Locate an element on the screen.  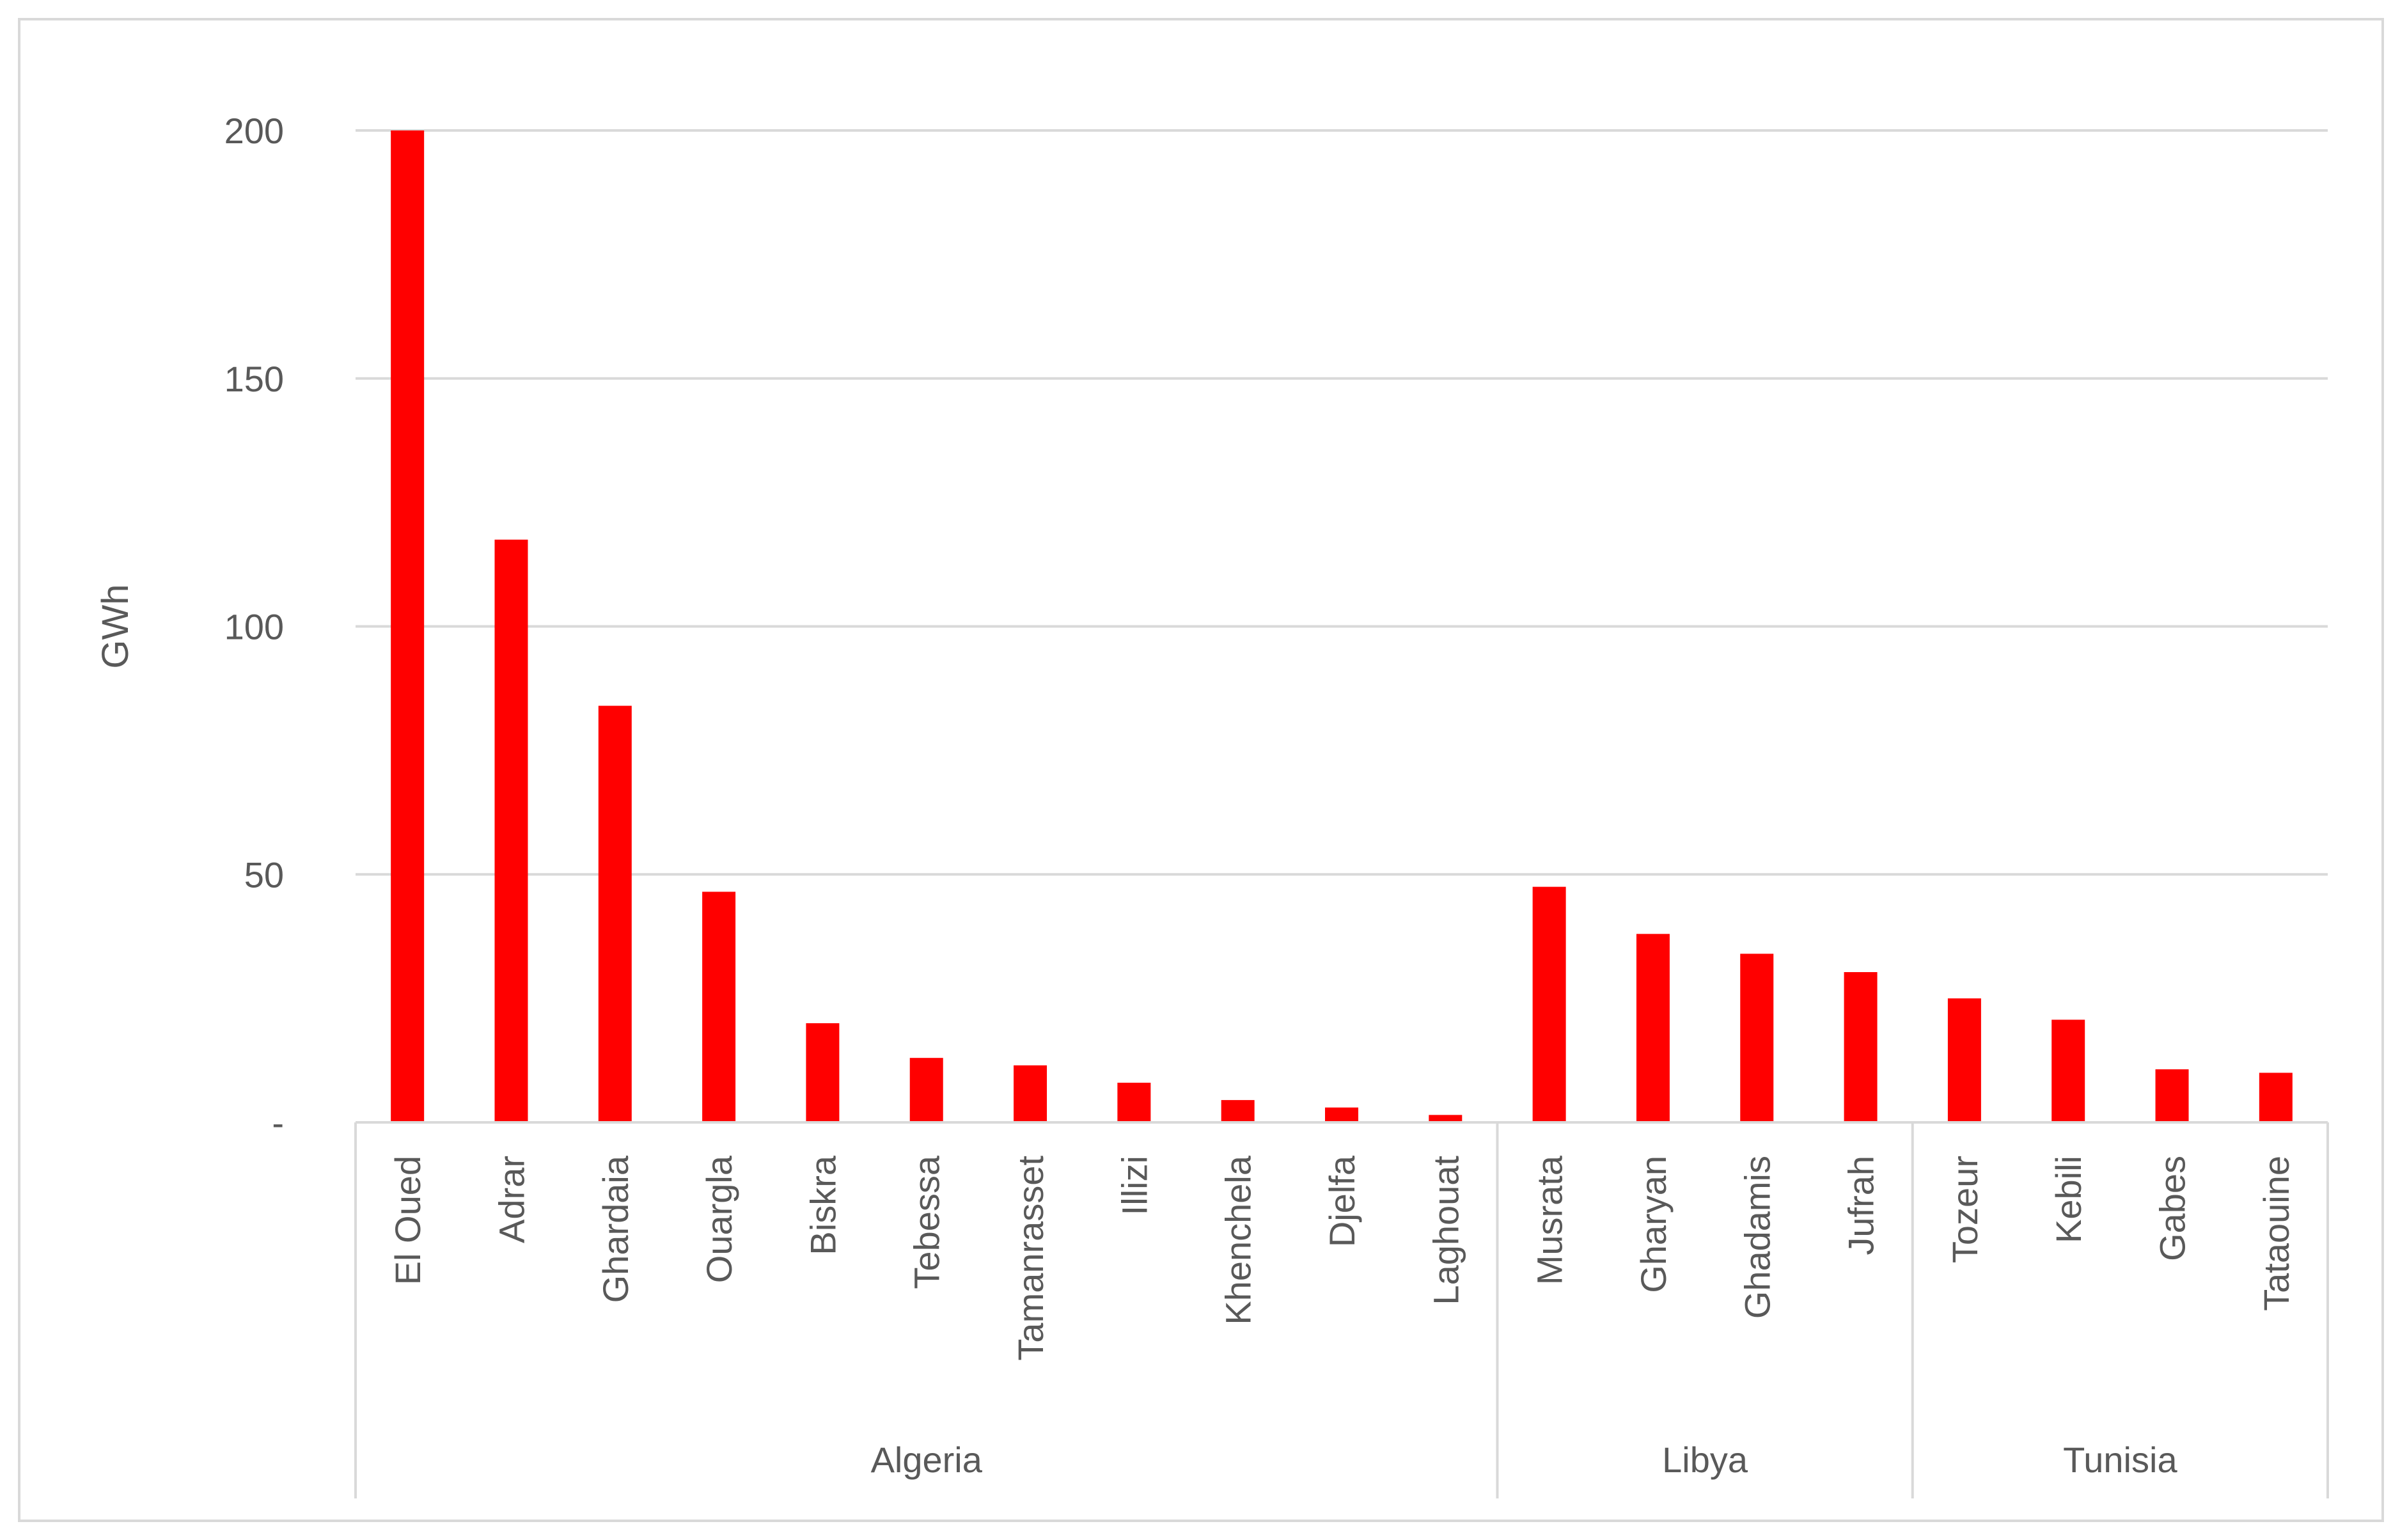
x-tick-label-0: El Oued is located at coordinates (408, 1220).